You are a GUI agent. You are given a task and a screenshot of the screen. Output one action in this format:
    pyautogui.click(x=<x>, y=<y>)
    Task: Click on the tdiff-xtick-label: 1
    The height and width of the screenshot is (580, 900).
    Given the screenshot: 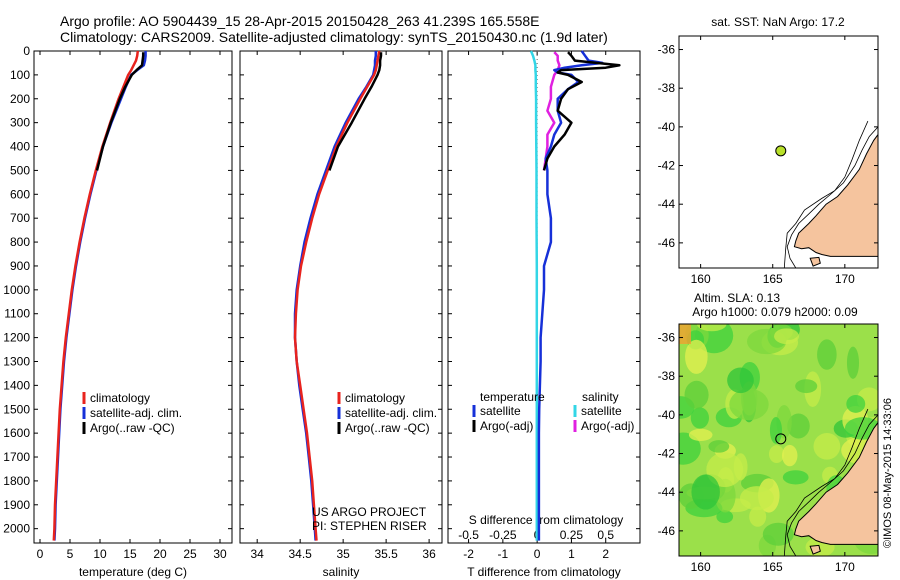 What is the action you would take?
    pyautogui.click(x=571, y=554)
    